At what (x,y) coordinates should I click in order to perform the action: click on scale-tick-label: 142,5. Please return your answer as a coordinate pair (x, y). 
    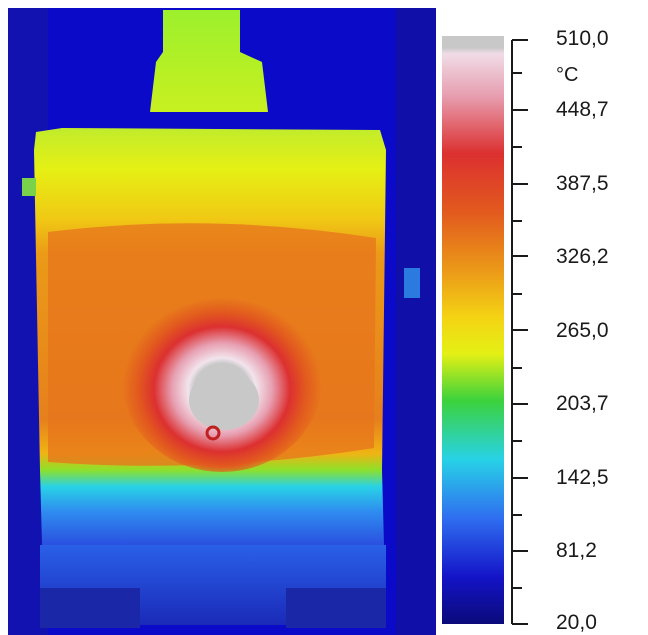
    Looking at the image, I should click on (582, 477).